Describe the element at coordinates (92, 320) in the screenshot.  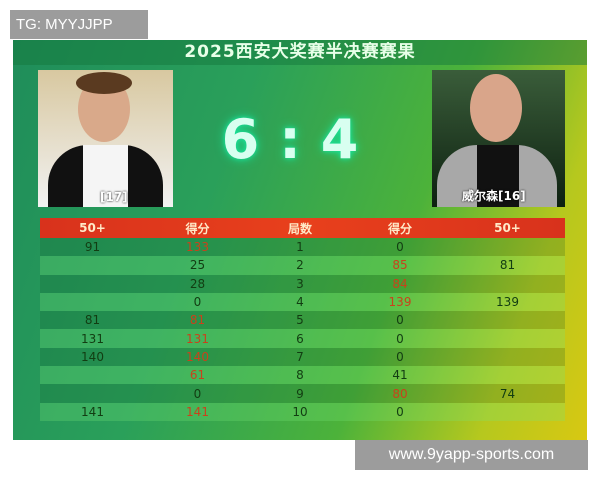
I see `left-50plus: 81` at that location.